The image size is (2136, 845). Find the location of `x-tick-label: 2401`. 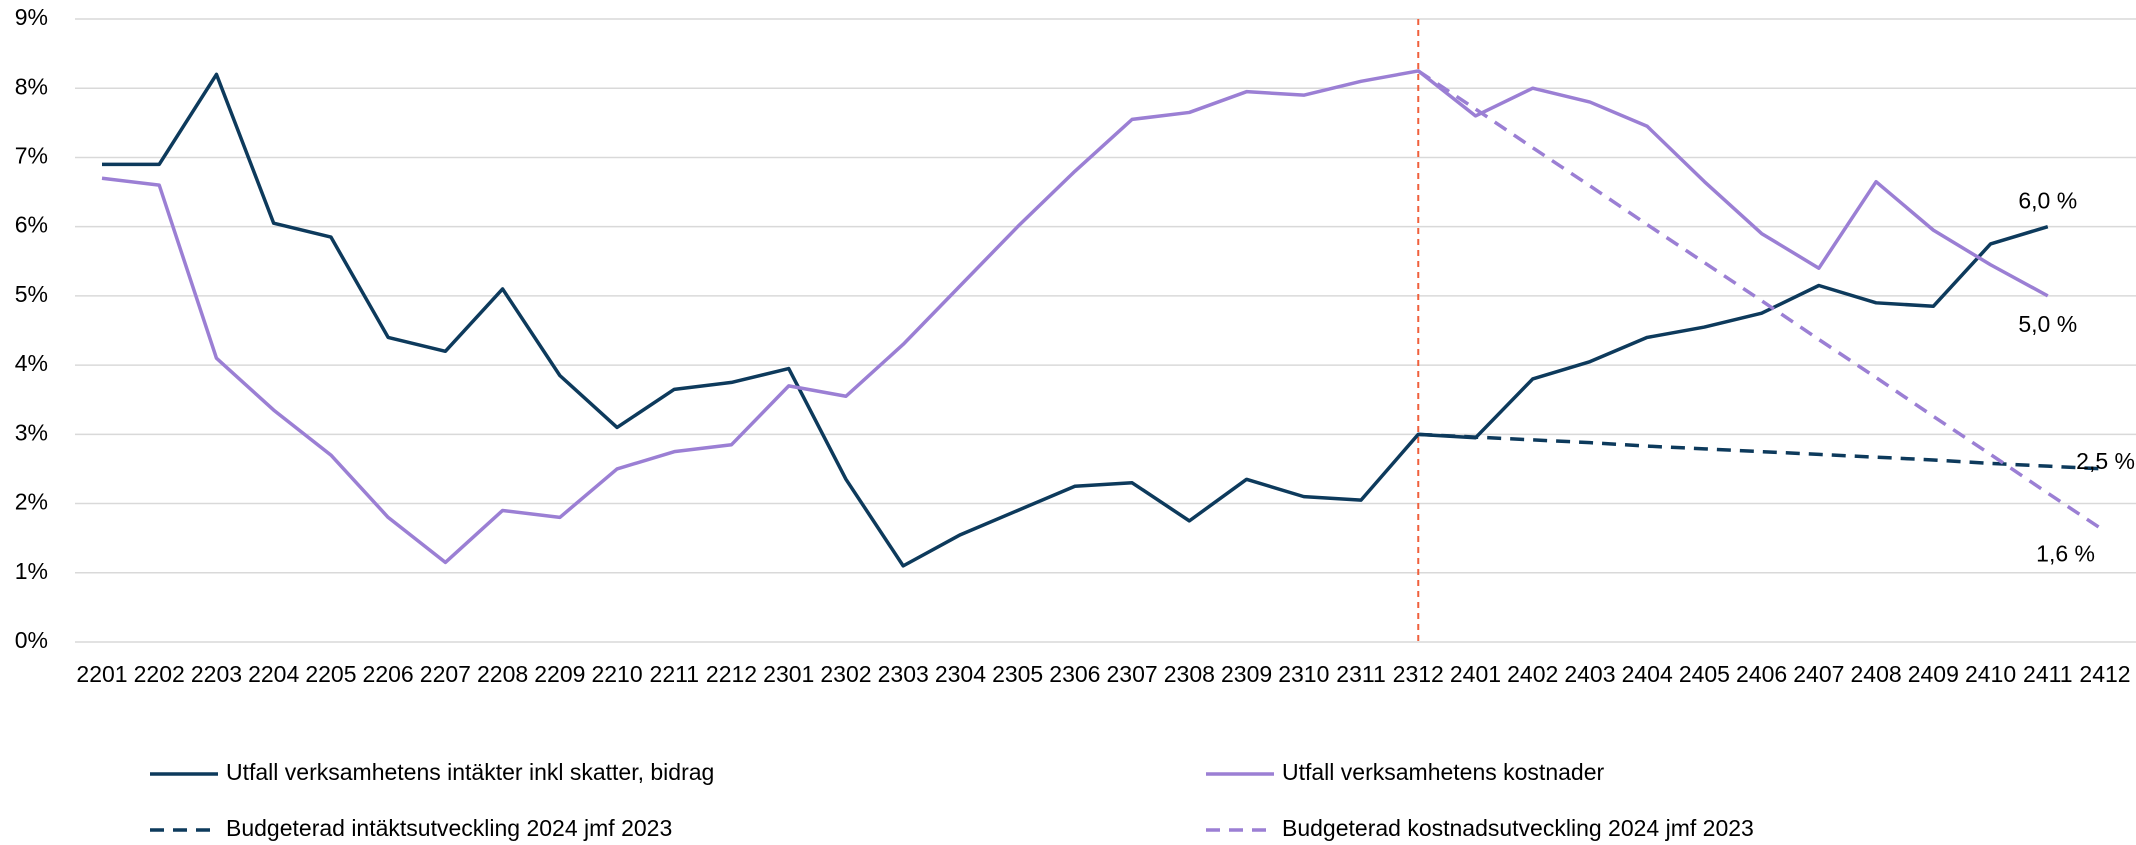

x-tick-label: 2401 is located at coordinates (1475, 674).